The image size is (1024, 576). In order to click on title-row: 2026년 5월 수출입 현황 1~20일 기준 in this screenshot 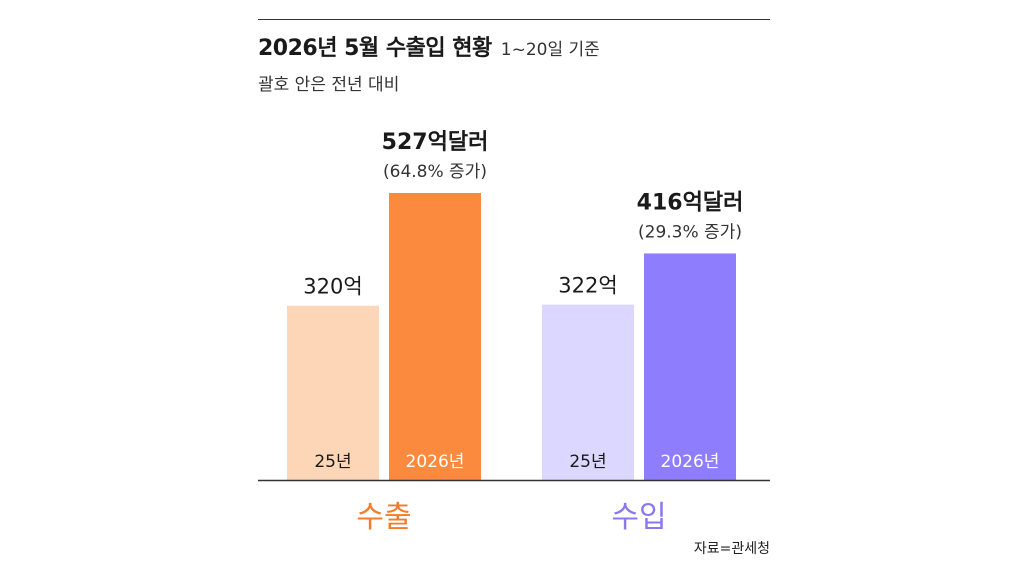, I will do `click(429, 46)`.